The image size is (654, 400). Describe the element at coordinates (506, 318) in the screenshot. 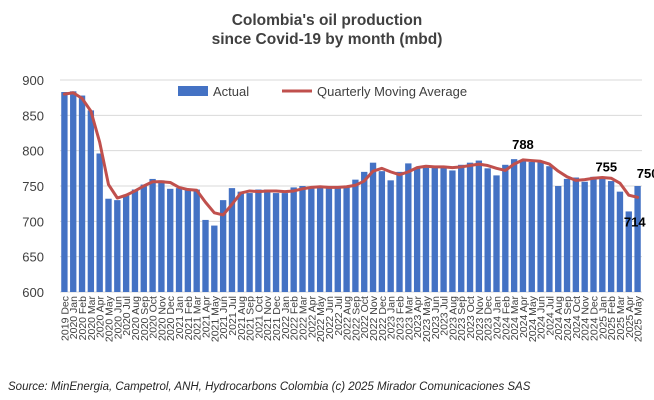

I see `x-tick-label: 2024 Feb` at that location.